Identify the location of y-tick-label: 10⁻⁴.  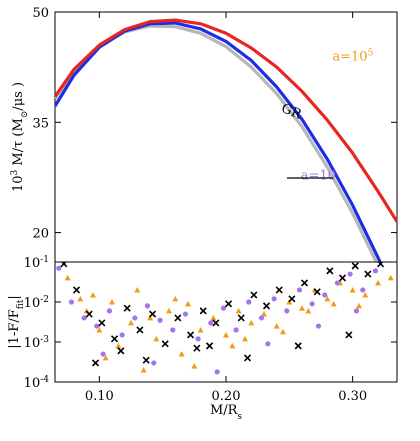
(37, 383).